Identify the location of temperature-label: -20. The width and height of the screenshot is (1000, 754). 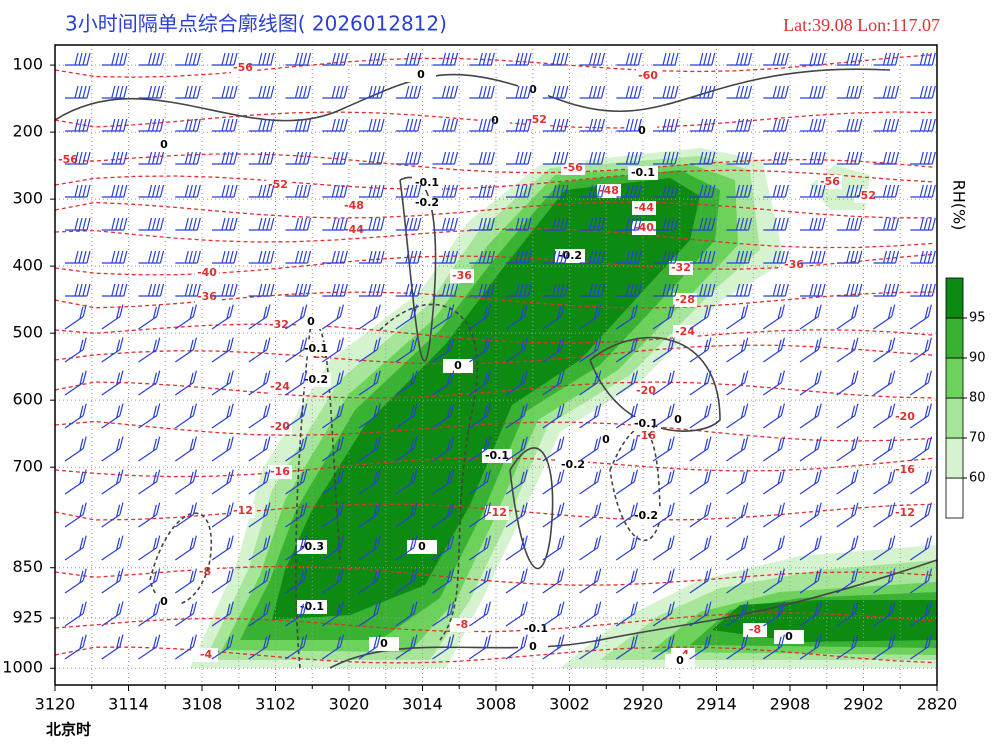
(646, 390).